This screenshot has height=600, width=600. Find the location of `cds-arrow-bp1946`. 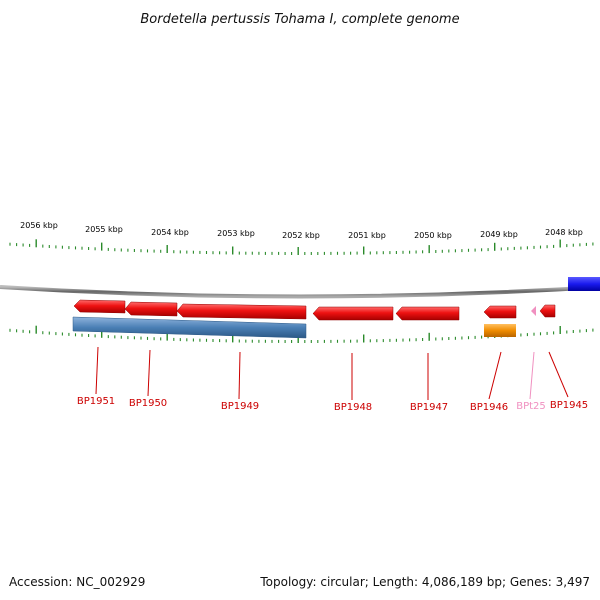

cds-arrow-bp1946 is located at coordinates (500, 312).